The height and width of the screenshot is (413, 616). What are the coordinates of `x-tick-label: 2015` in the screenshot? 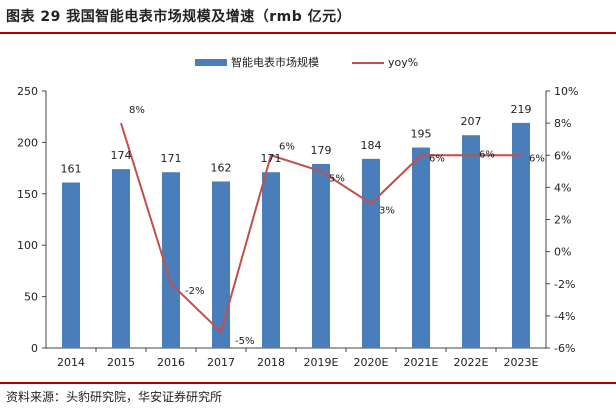 It's located at (121, 362).